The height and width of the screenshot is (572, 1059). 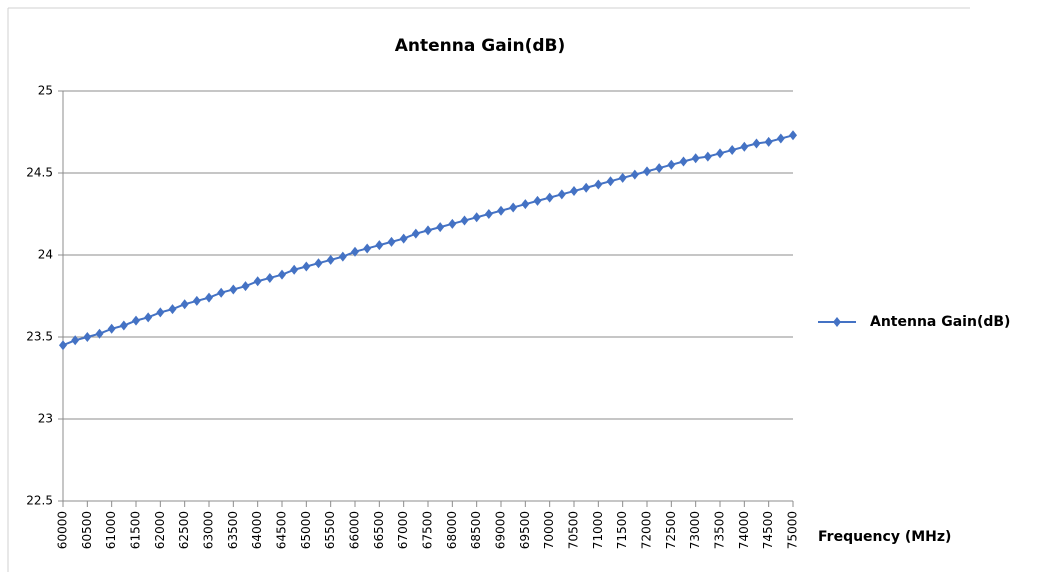 What do you see at coordinates (598, 530) in the screenshot?
I see `x-tick-label: 71000` at bounding box center [598, 530].